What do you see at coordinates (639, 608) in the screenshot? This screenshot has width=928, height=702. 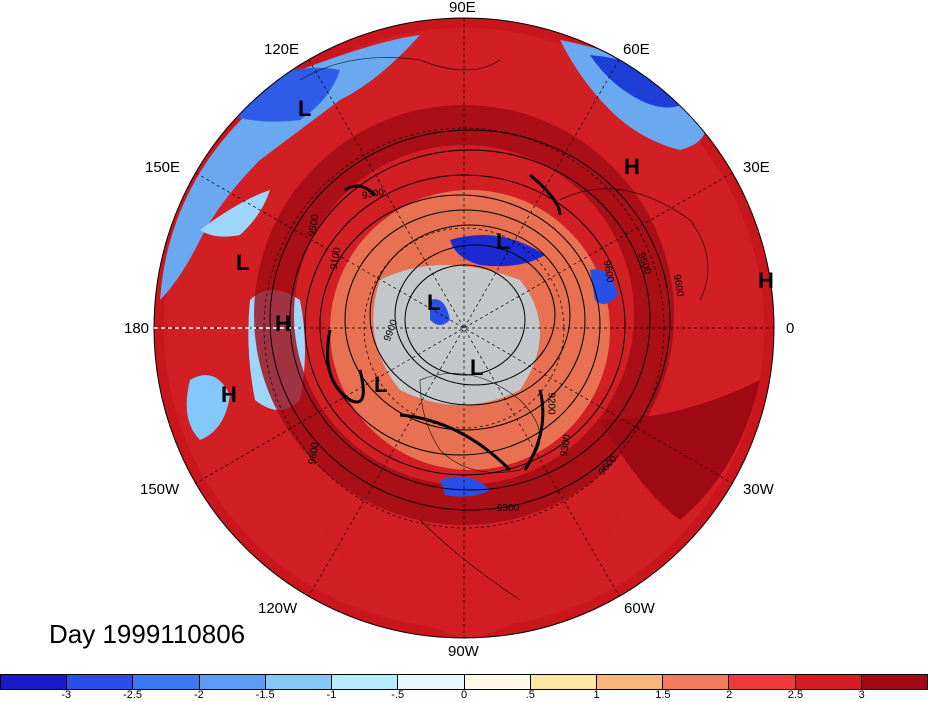 I see `label-60w: 60W` at bounding box center [639, 608].